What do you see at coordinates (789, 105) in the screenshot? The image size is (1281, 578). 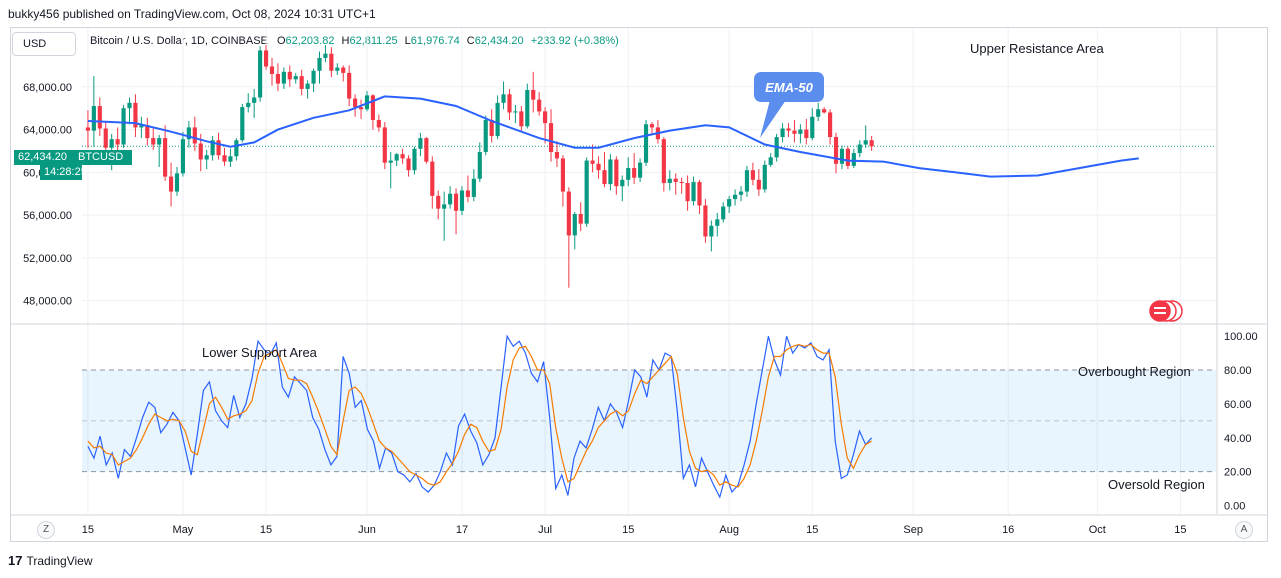 I see `ema-callout: EMA-50` at bounding box center [789, 105].